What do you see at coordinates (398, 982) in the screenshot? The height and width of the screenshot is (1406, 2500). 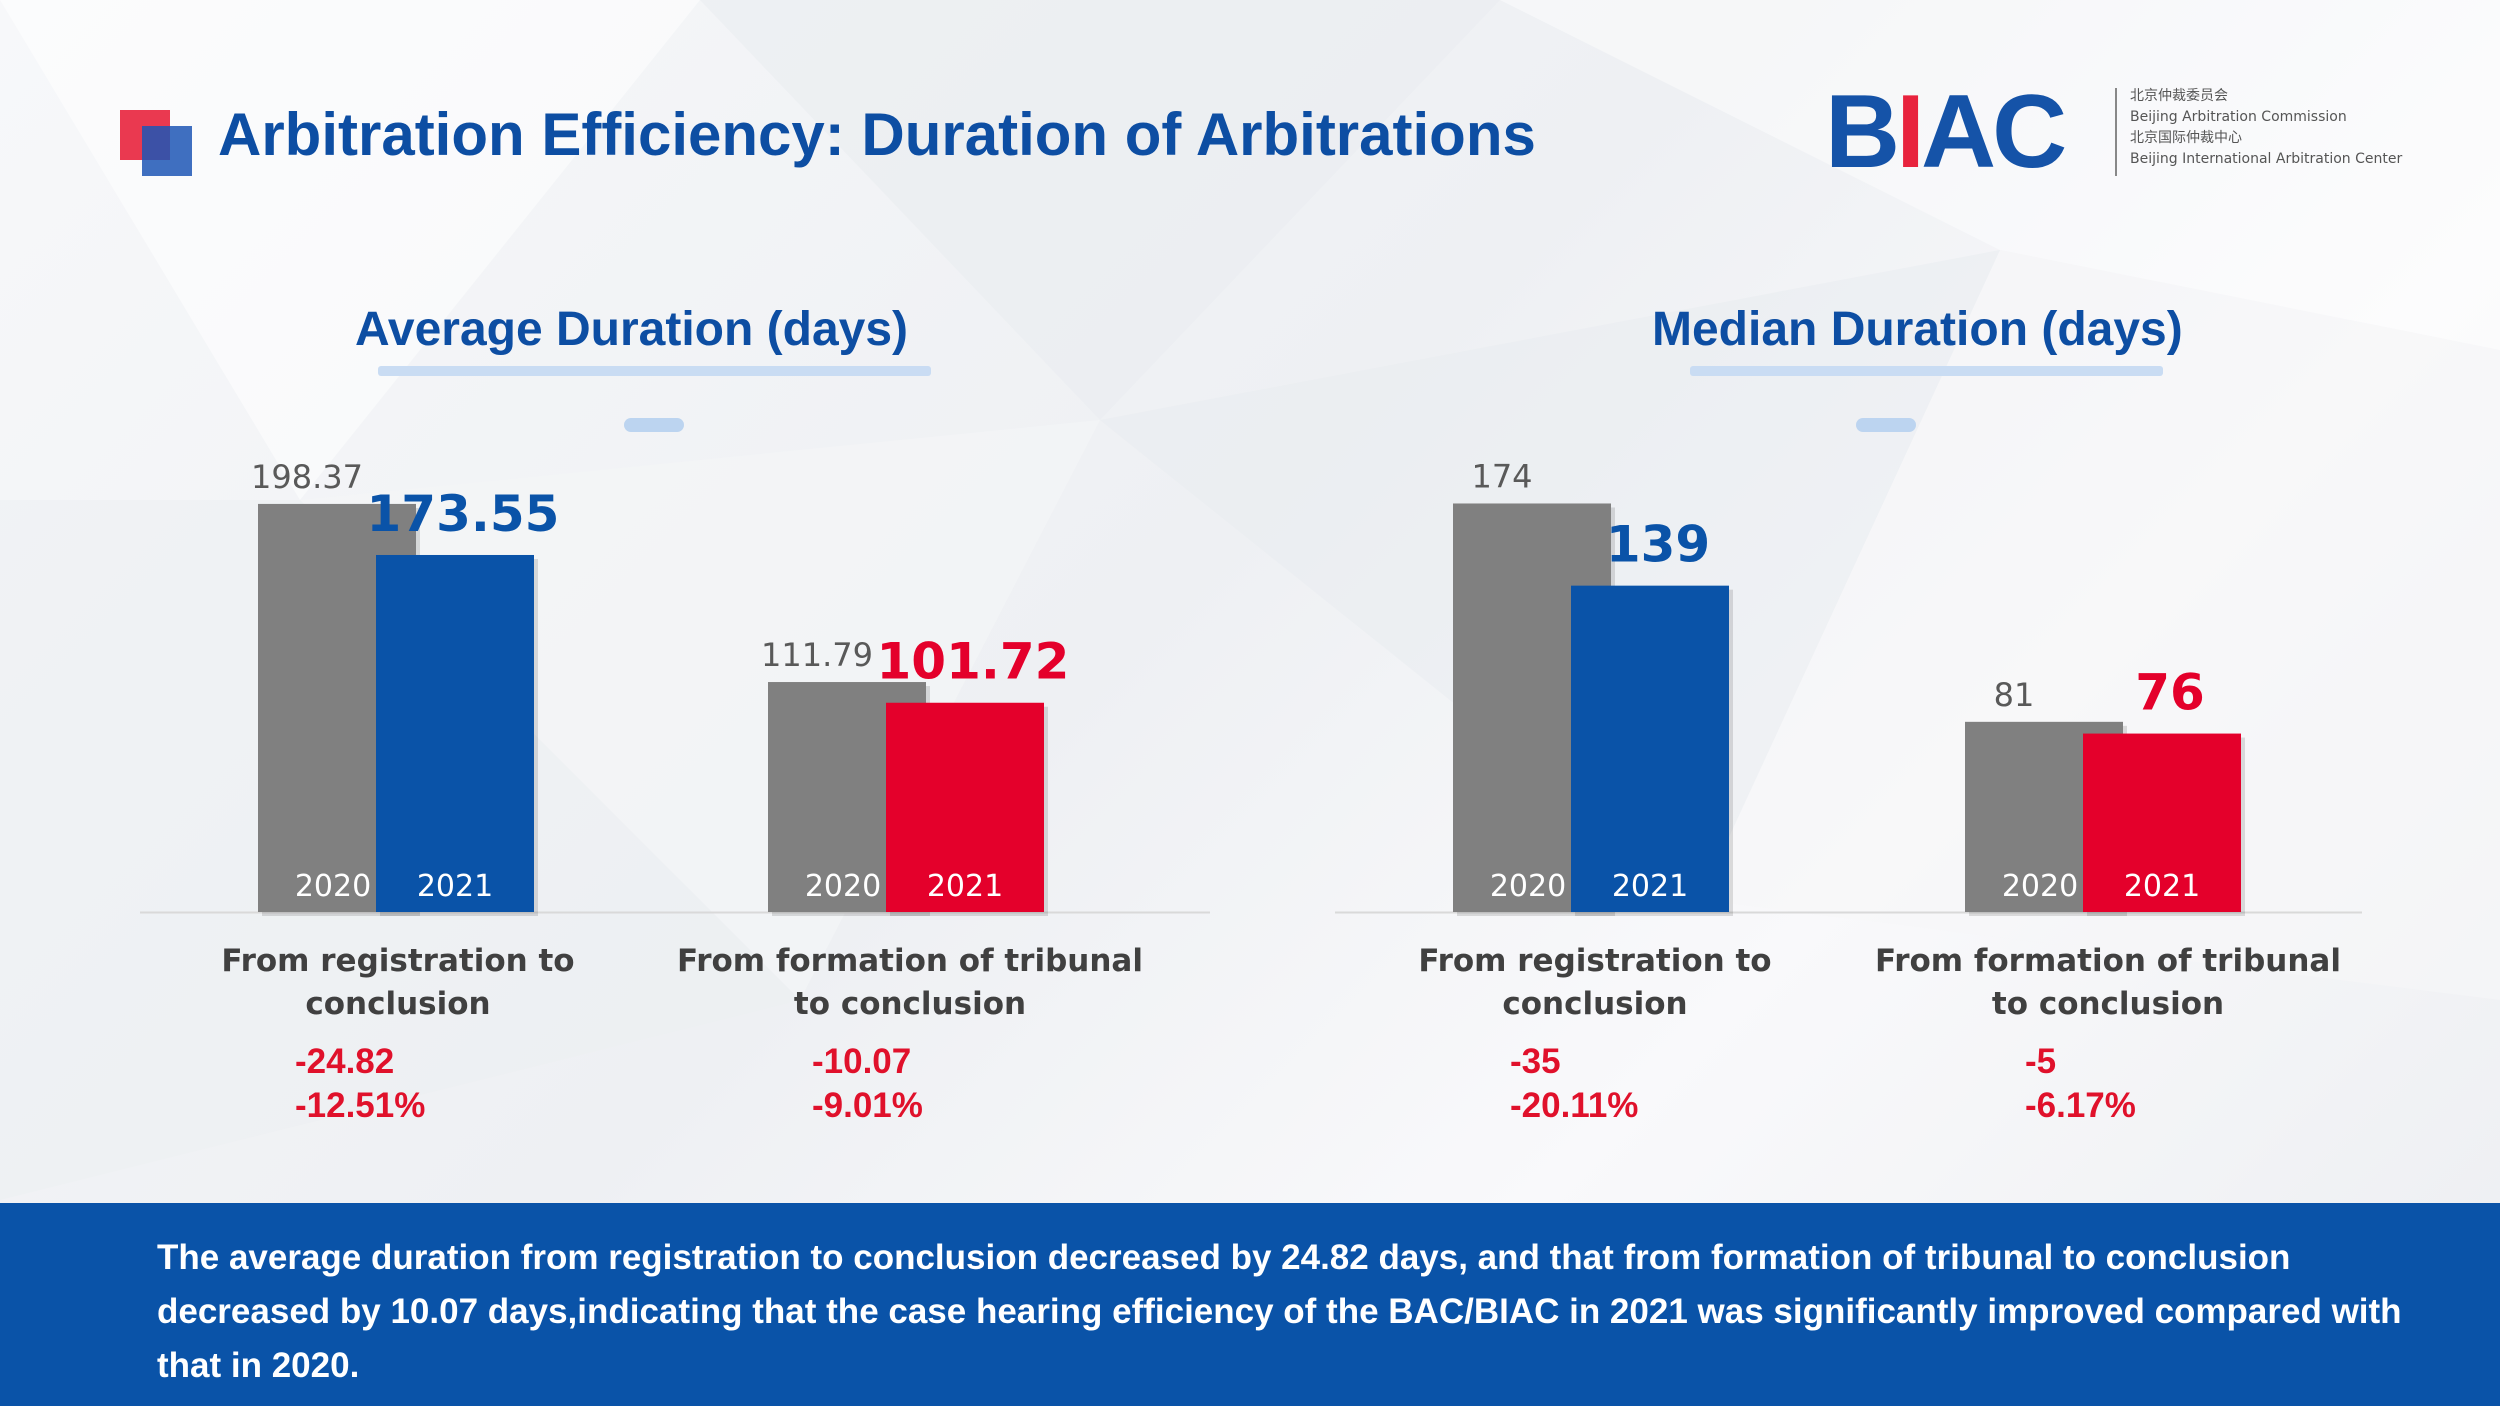 I see `avg-category-label-1: From registration to conclusion` at bounding box center [398, 982].